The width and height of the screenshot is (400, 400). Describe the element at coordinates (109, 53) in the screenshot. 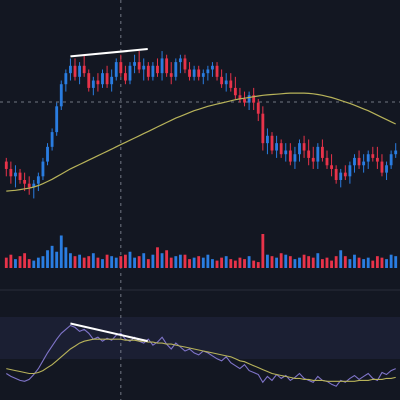

I see `price-trend-line` at that location.